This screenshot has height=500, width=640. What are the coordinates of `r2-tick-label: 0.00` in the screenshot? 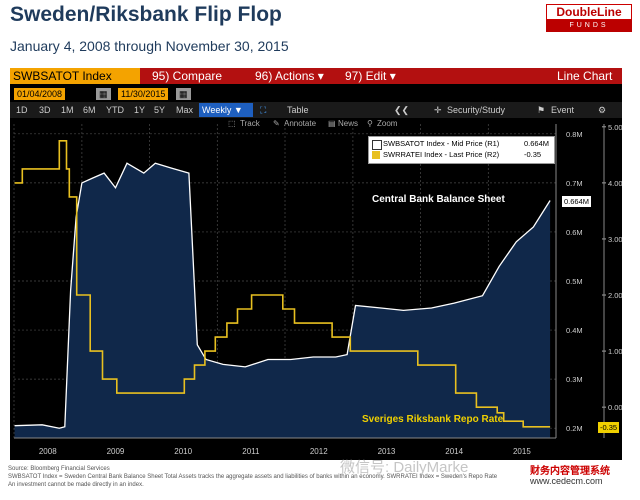 It's located at (615, 407).